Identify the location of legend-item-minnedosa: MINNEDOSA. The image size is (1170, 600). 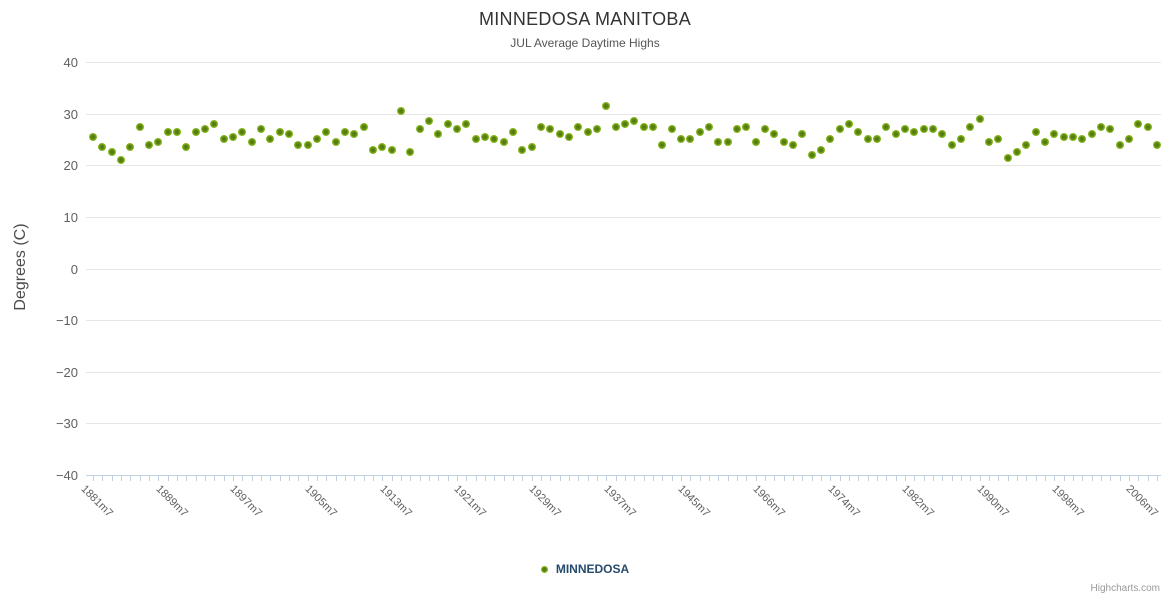
(592, 569).